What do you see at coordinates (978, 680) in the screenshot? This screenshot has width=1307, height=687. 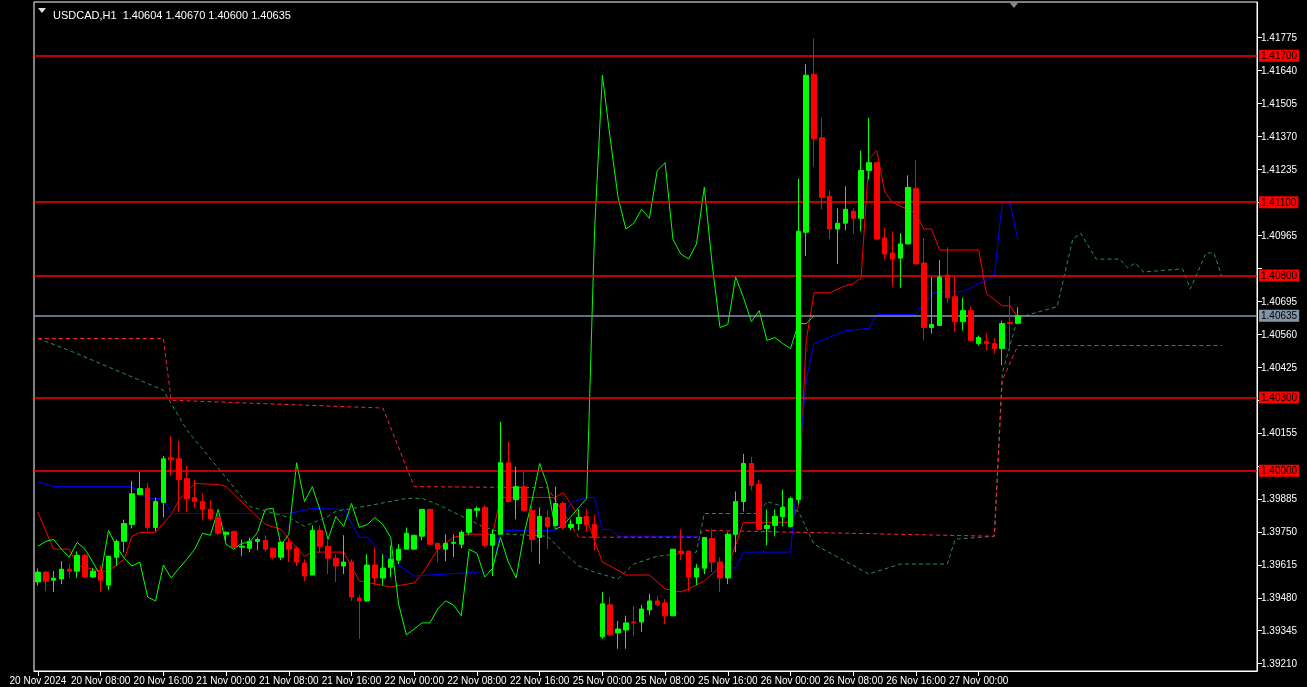 I see `x-tick-label: 27 Nov 00:00` at bounding box center [978, 680].